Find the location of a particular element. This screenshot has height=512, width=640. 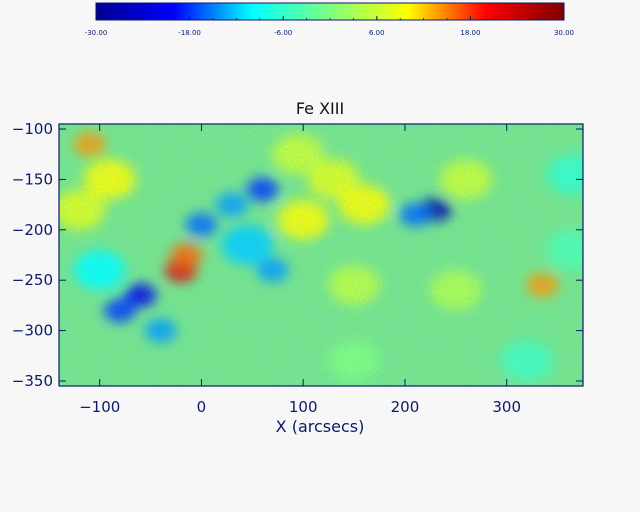

colorbar-tick-label: 30.00 is located at coordinates (564, 33).